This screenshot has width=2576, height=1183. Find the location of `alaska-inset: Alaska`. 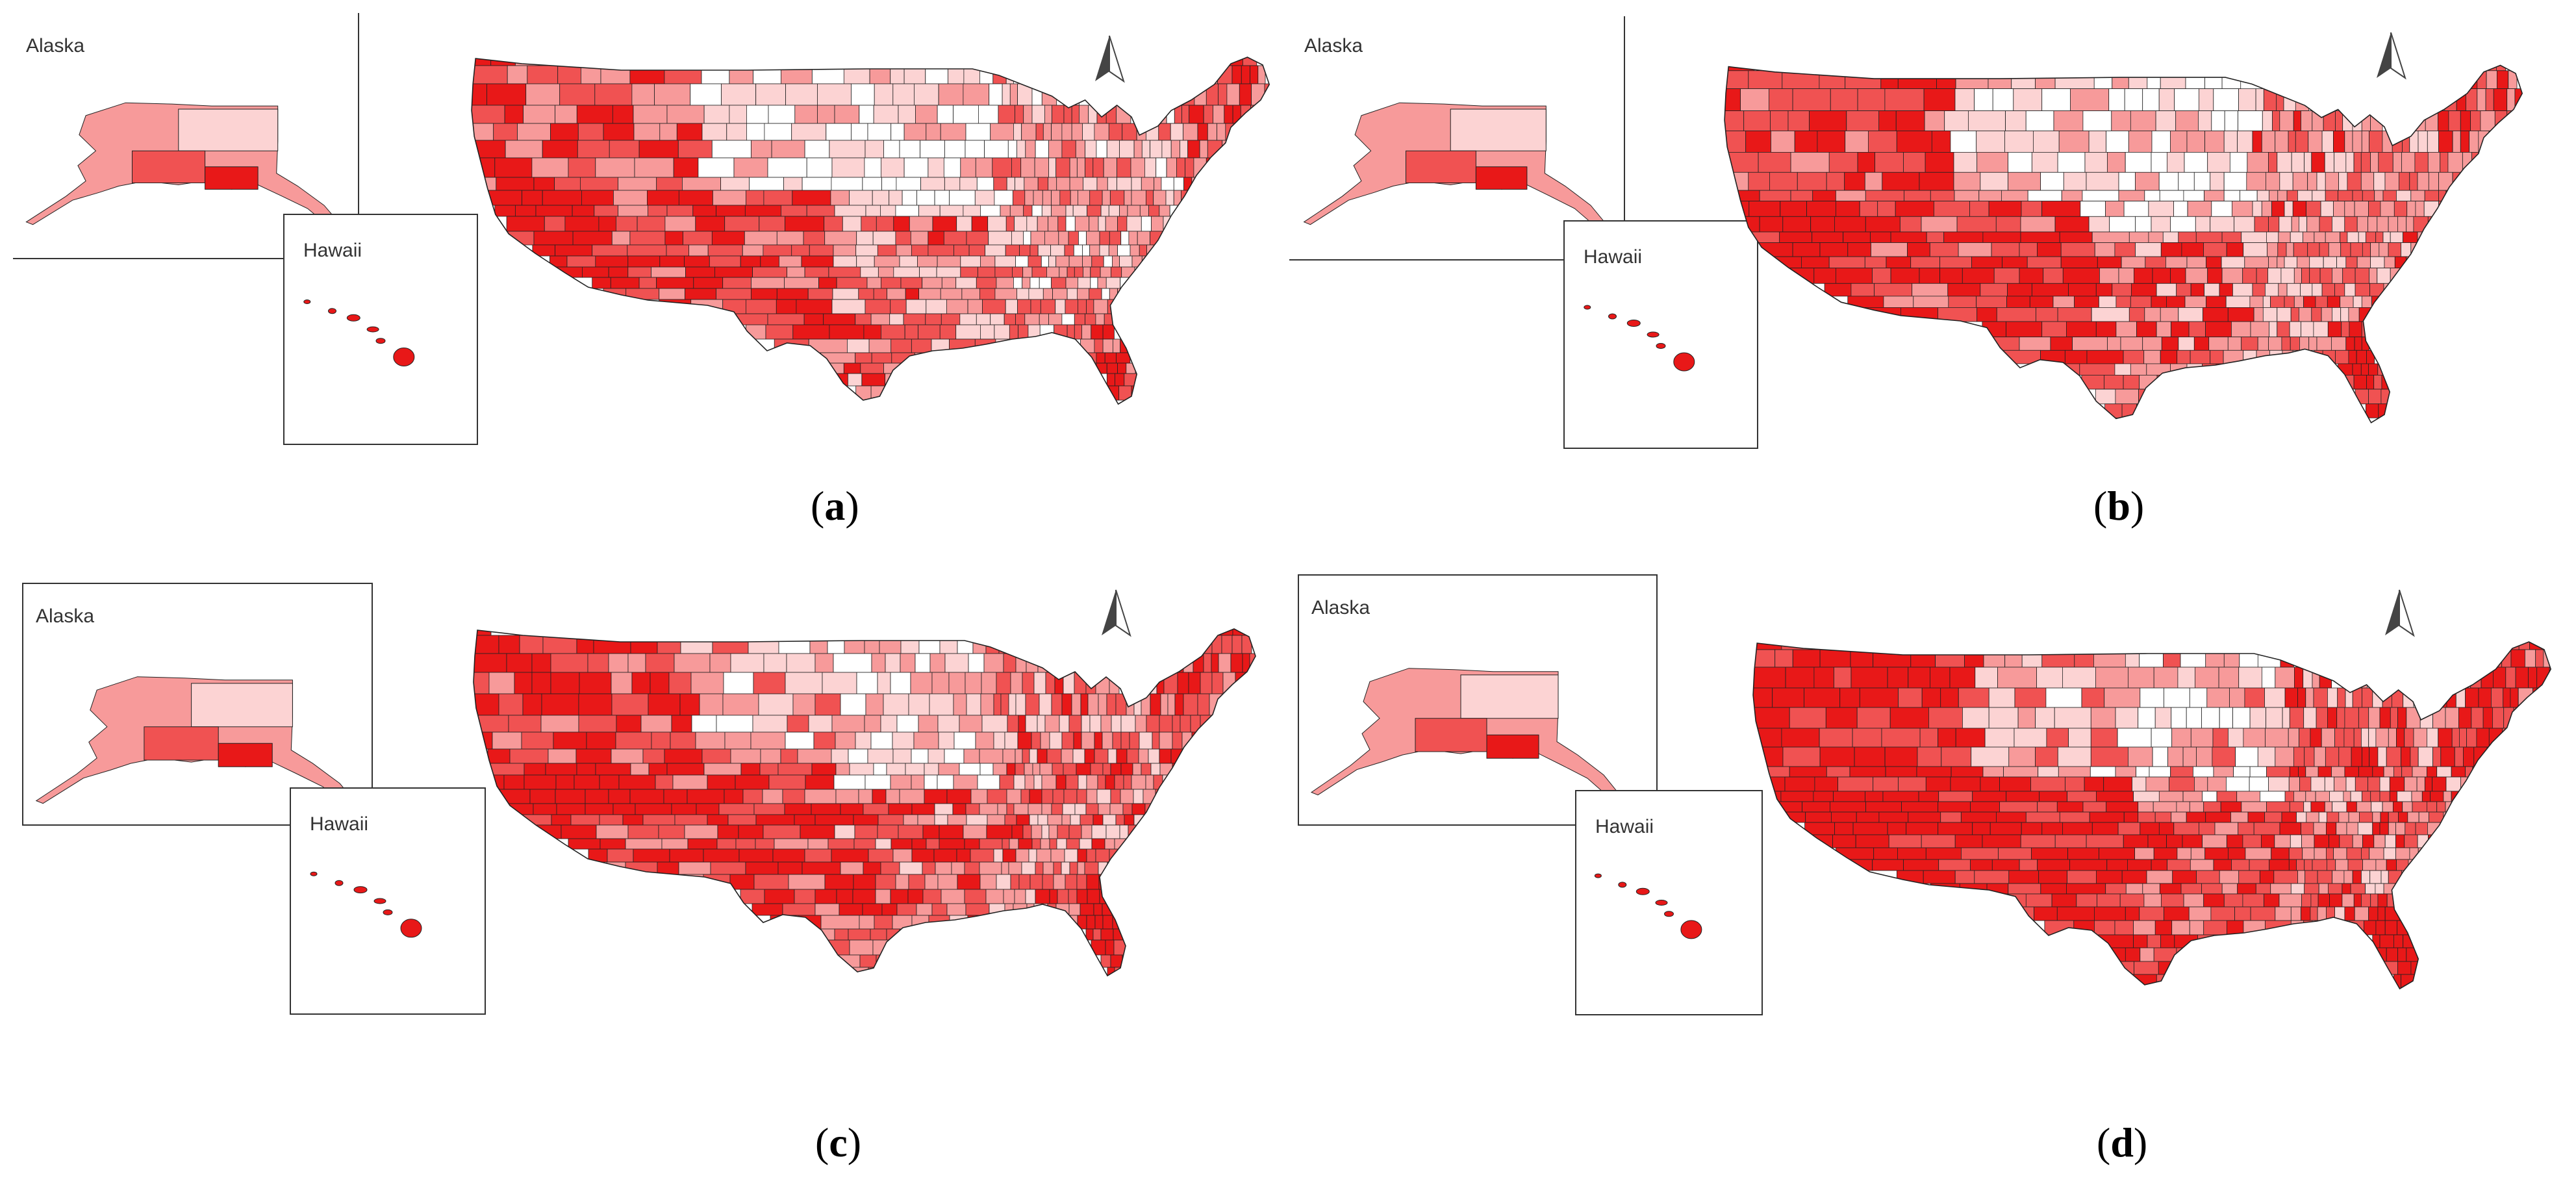

alaska-inset: Alaska is located at coordinates (1457, 138).